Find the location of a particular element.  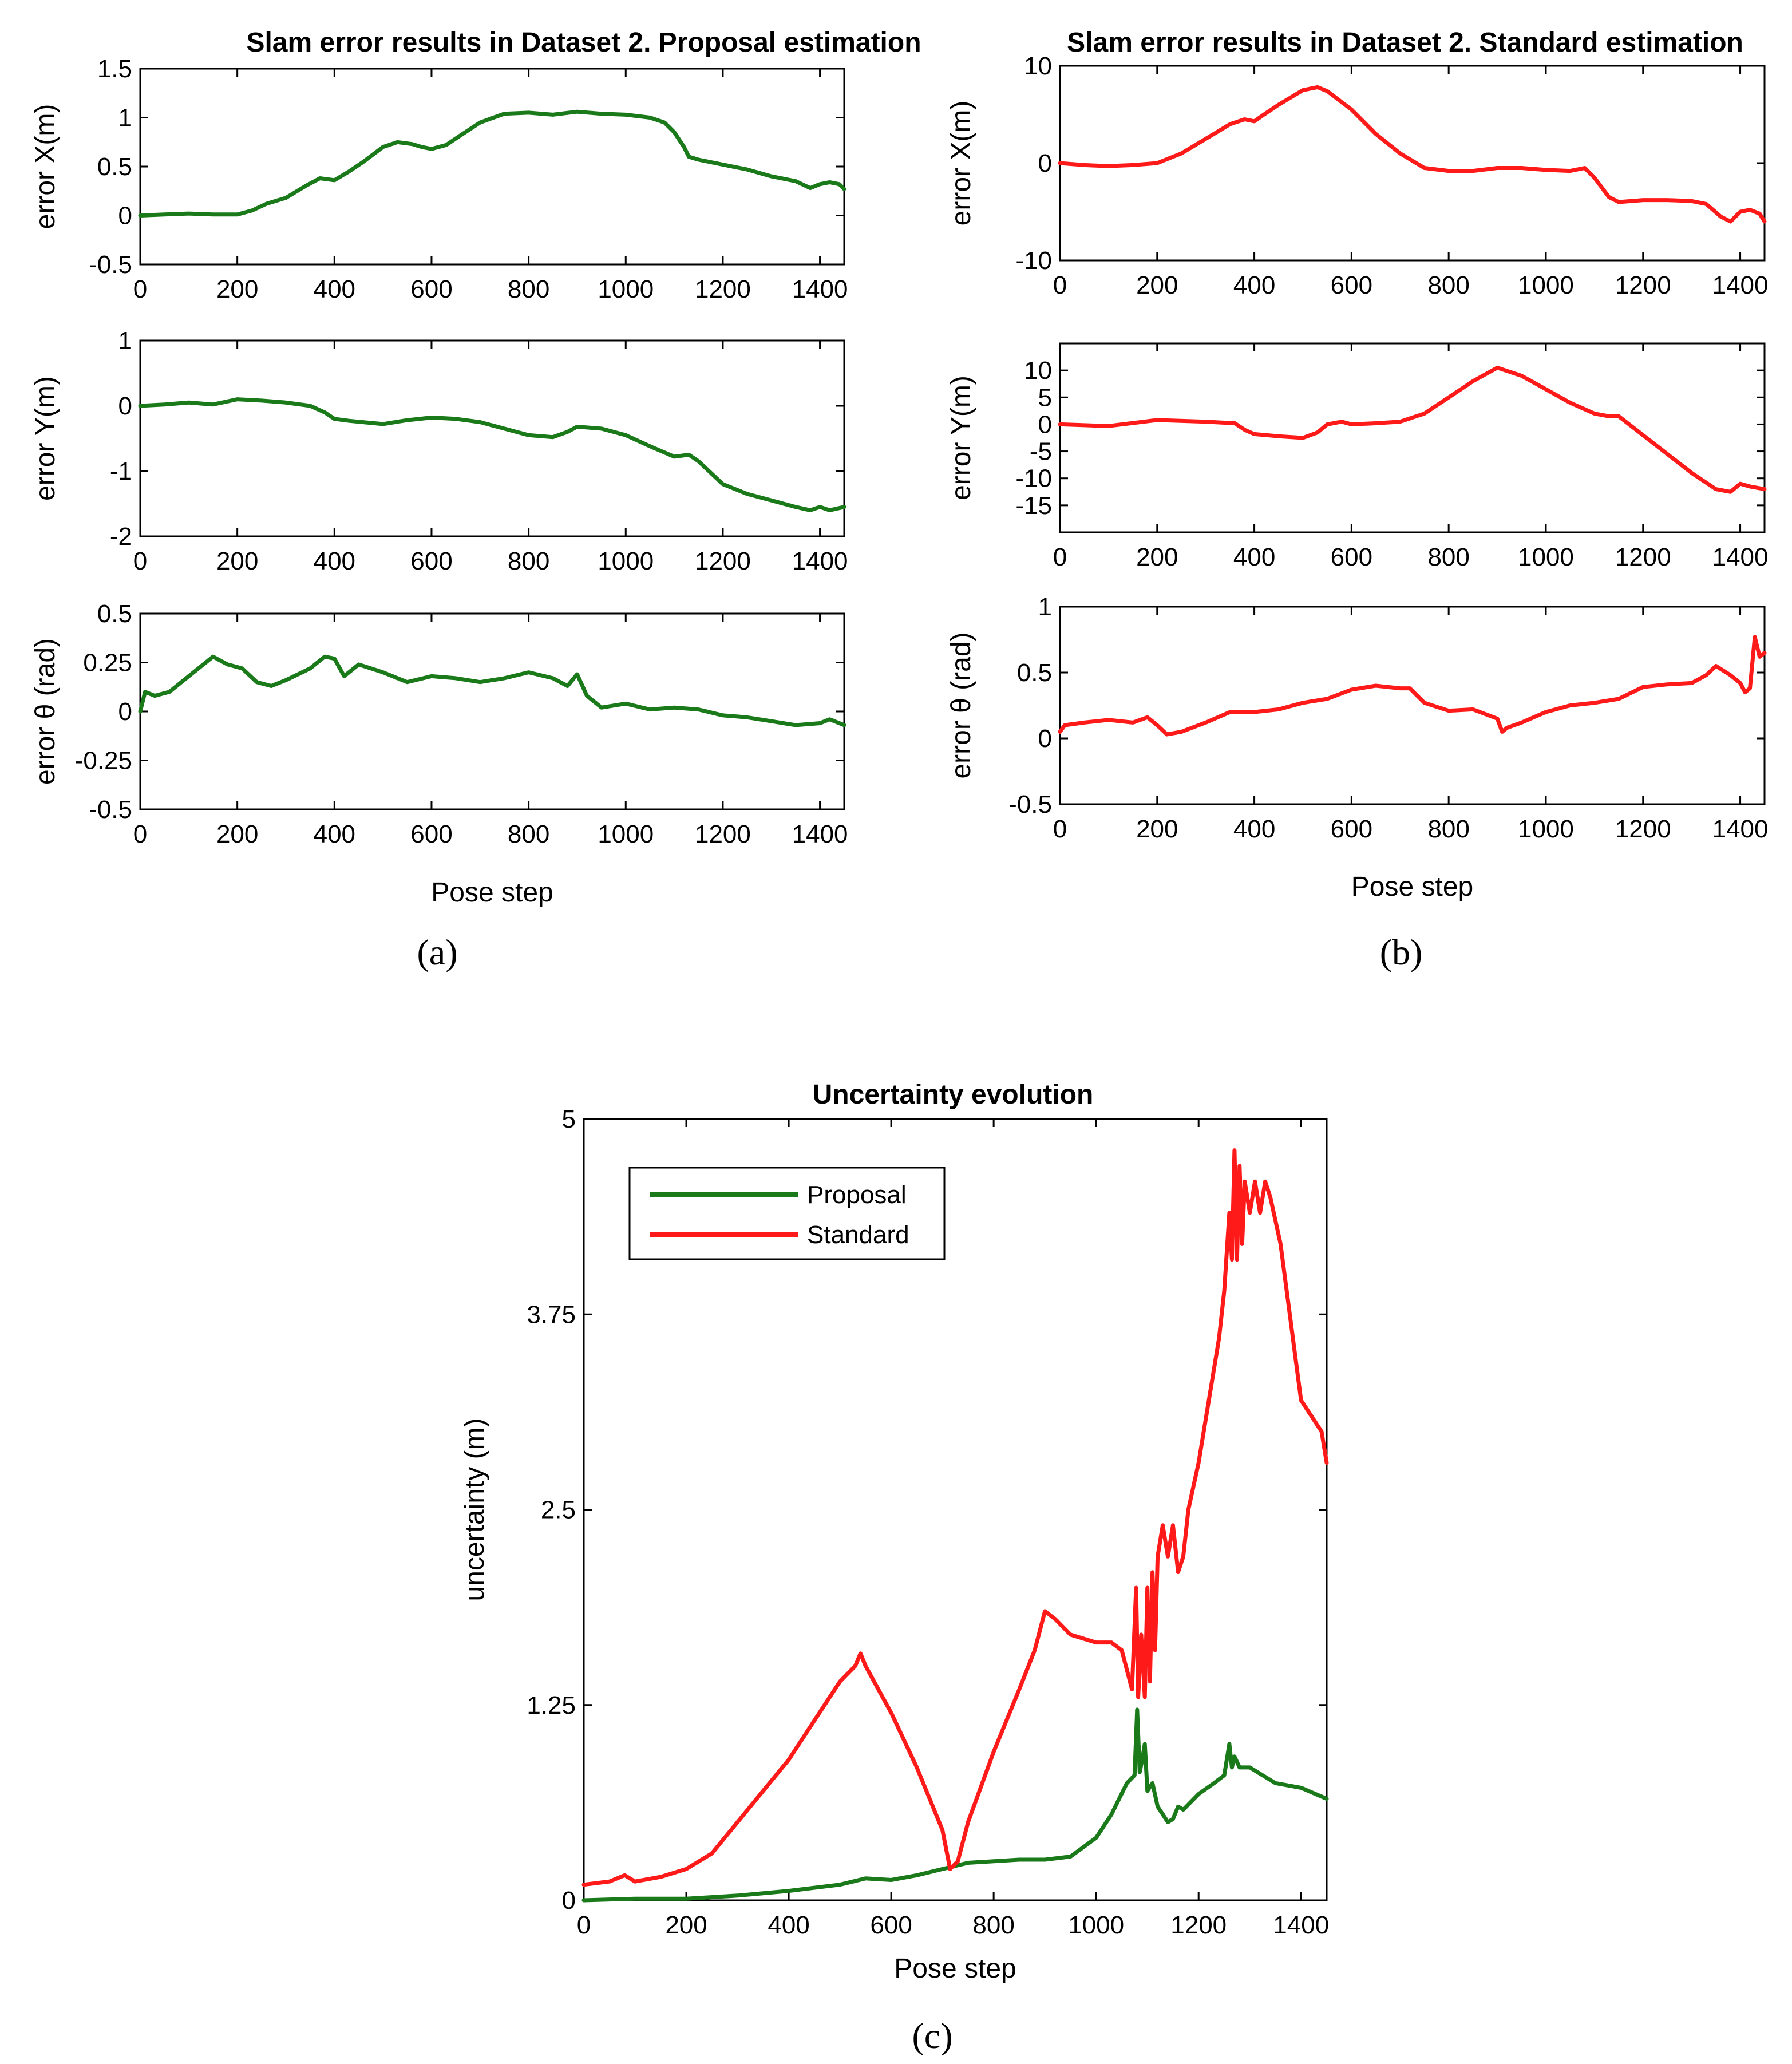

y-tick-label: 1.5 is located at coordinates (114, 69).